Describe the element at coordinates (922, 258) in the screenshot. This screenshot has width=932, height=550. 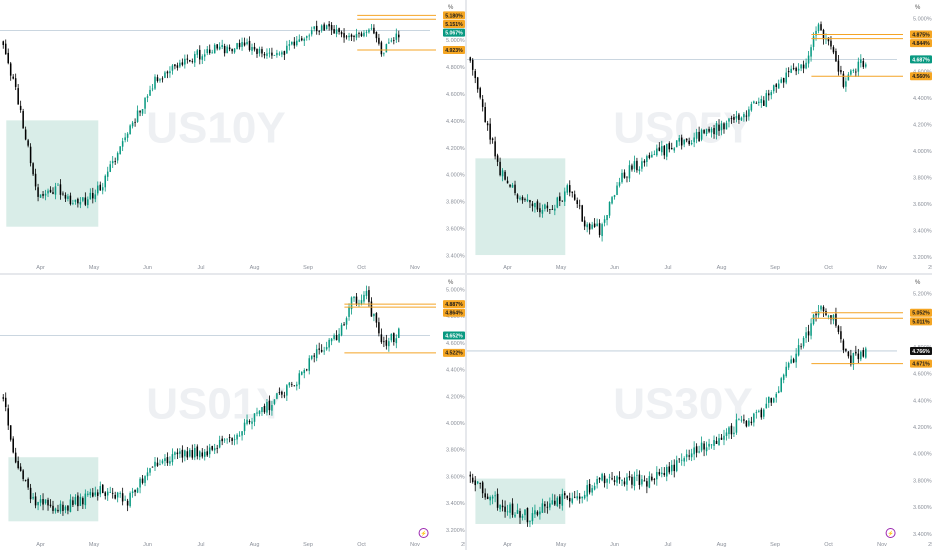
I see `y-tick-label: 3.200%` at that location.